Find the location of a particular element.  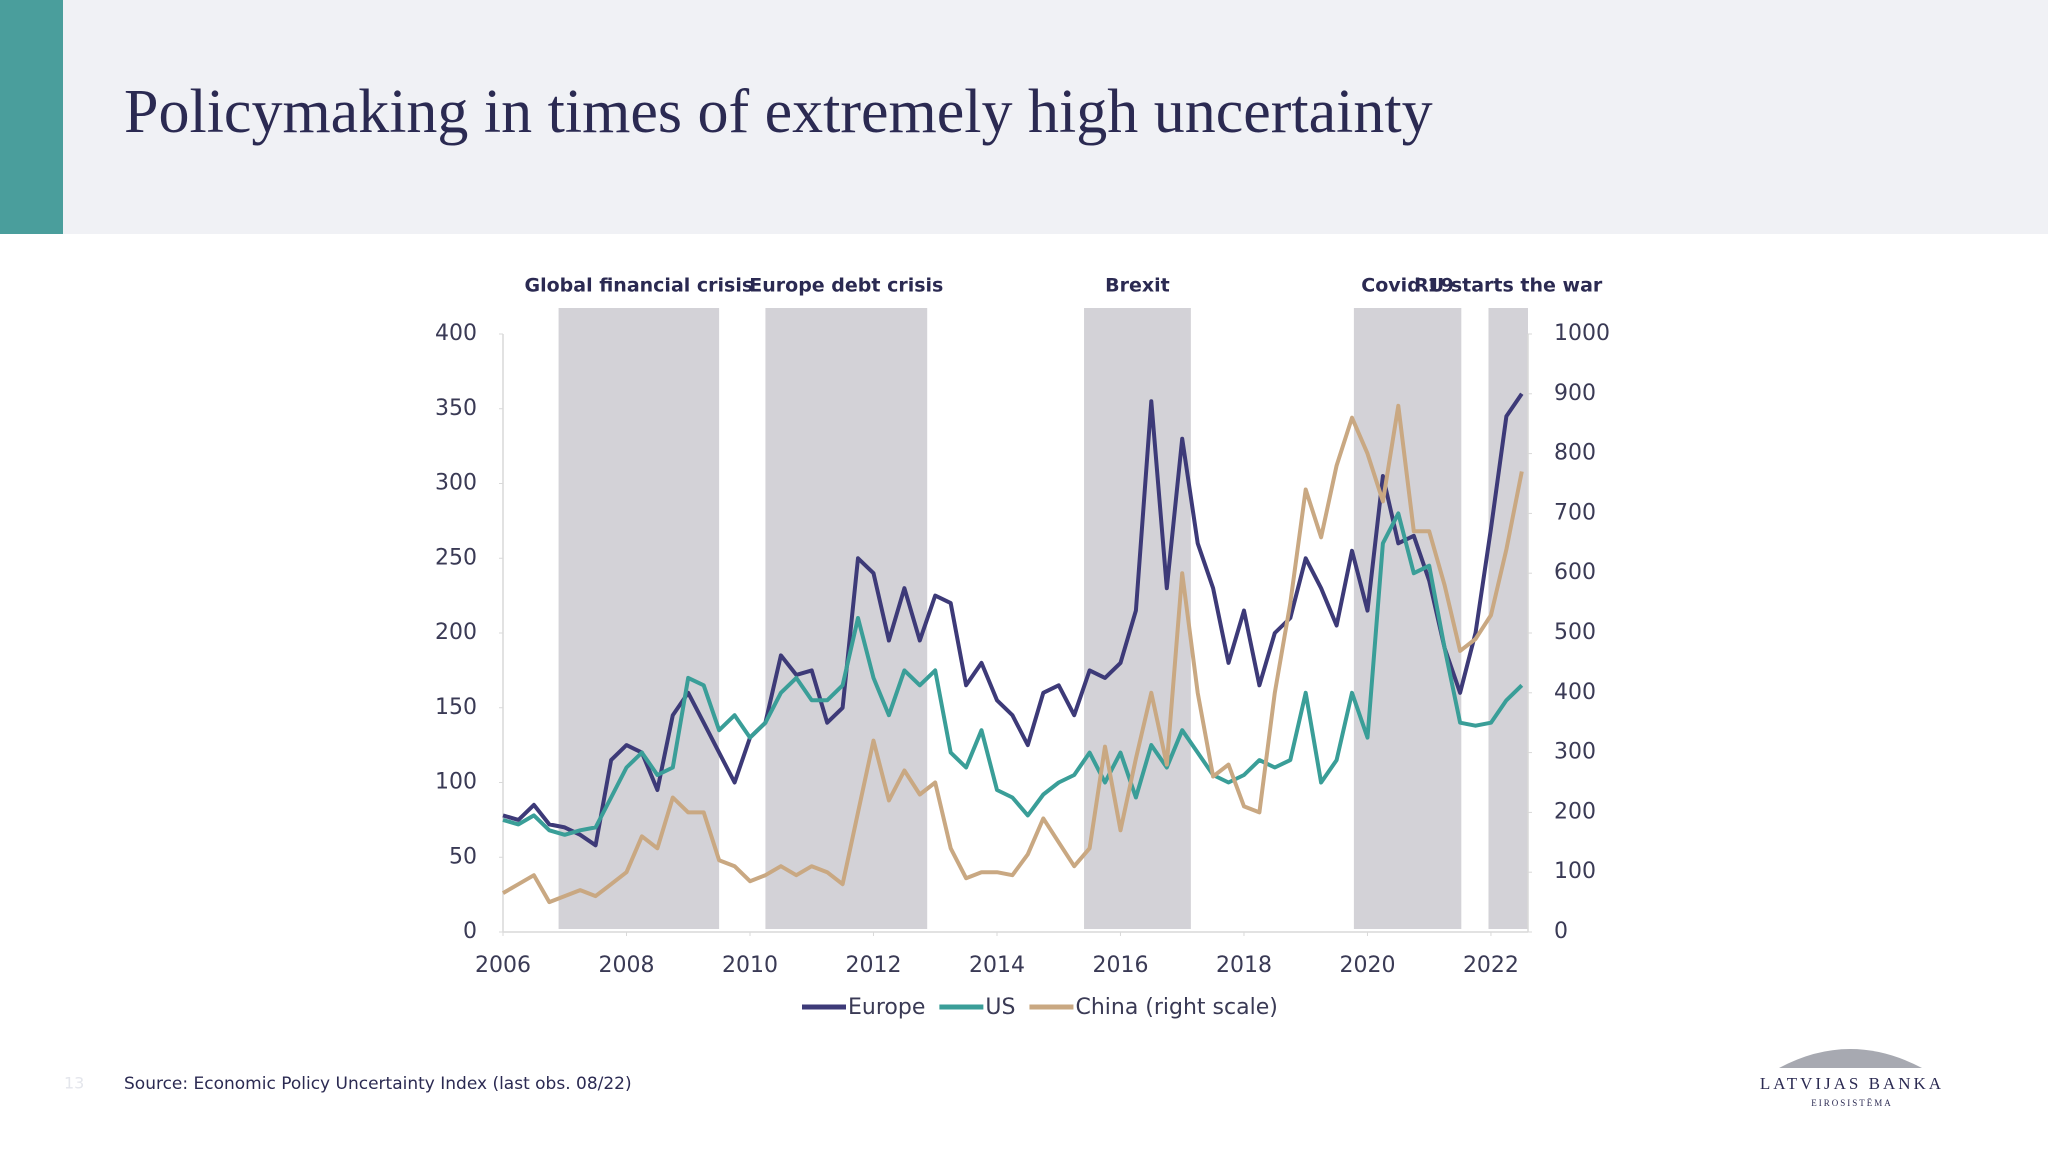

y2-tick-label: 300 is located at coordinates (1575, 752).